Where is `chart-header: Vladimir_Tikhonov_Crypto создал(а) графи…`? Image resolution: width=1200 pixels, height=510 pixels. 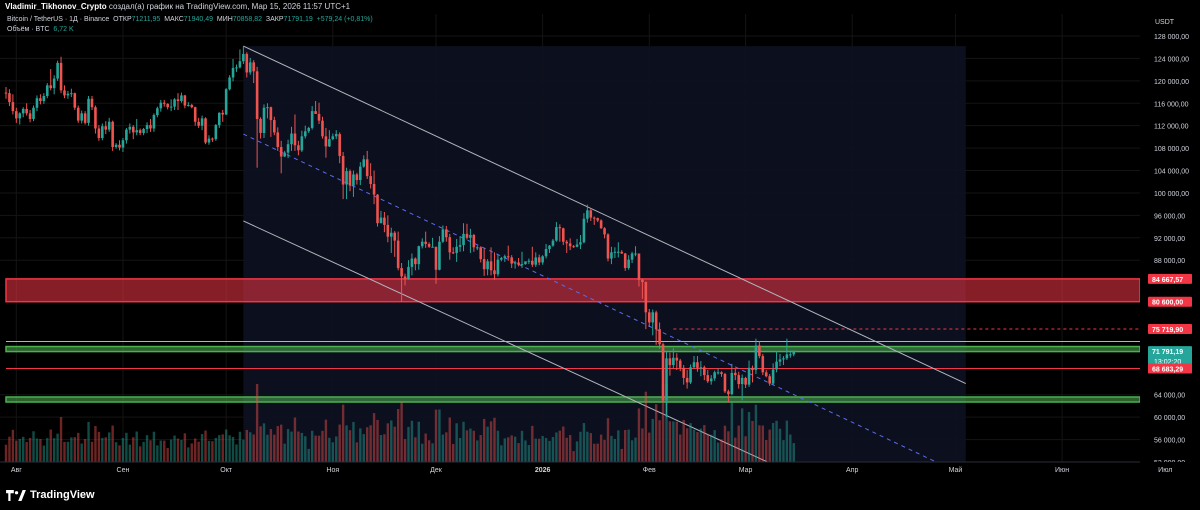 chart-header: Vladimir_Tikhonov_Crypto создал(а) графи… is located at coordinates (600, 7).